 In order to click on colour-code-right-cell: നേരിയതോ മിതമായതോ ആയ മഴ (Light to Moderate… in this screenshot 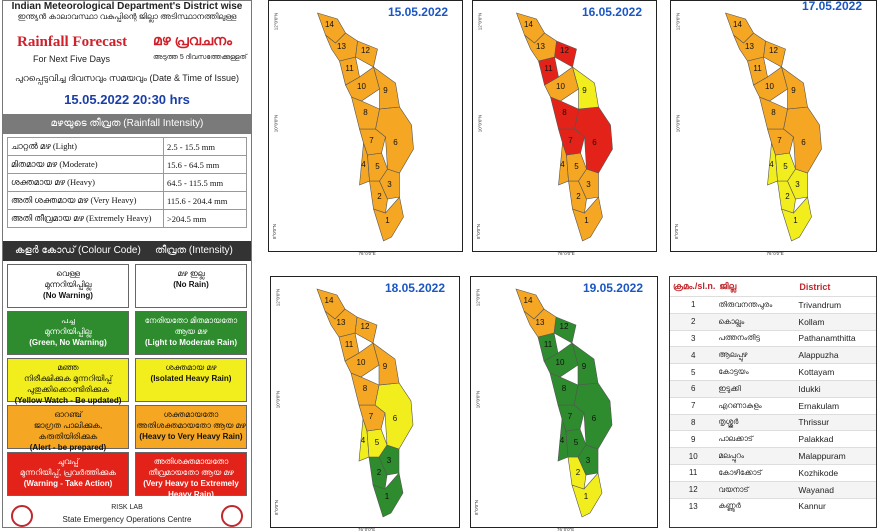, I will do `click(191, 333)`.